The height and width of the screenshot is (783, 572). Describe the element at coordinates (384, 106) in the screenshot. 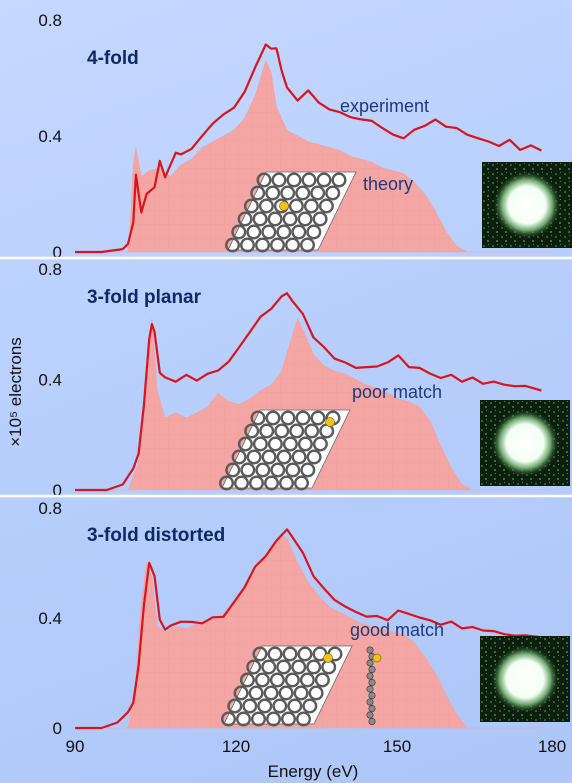

I see `series-annotation: experiment` at that location.